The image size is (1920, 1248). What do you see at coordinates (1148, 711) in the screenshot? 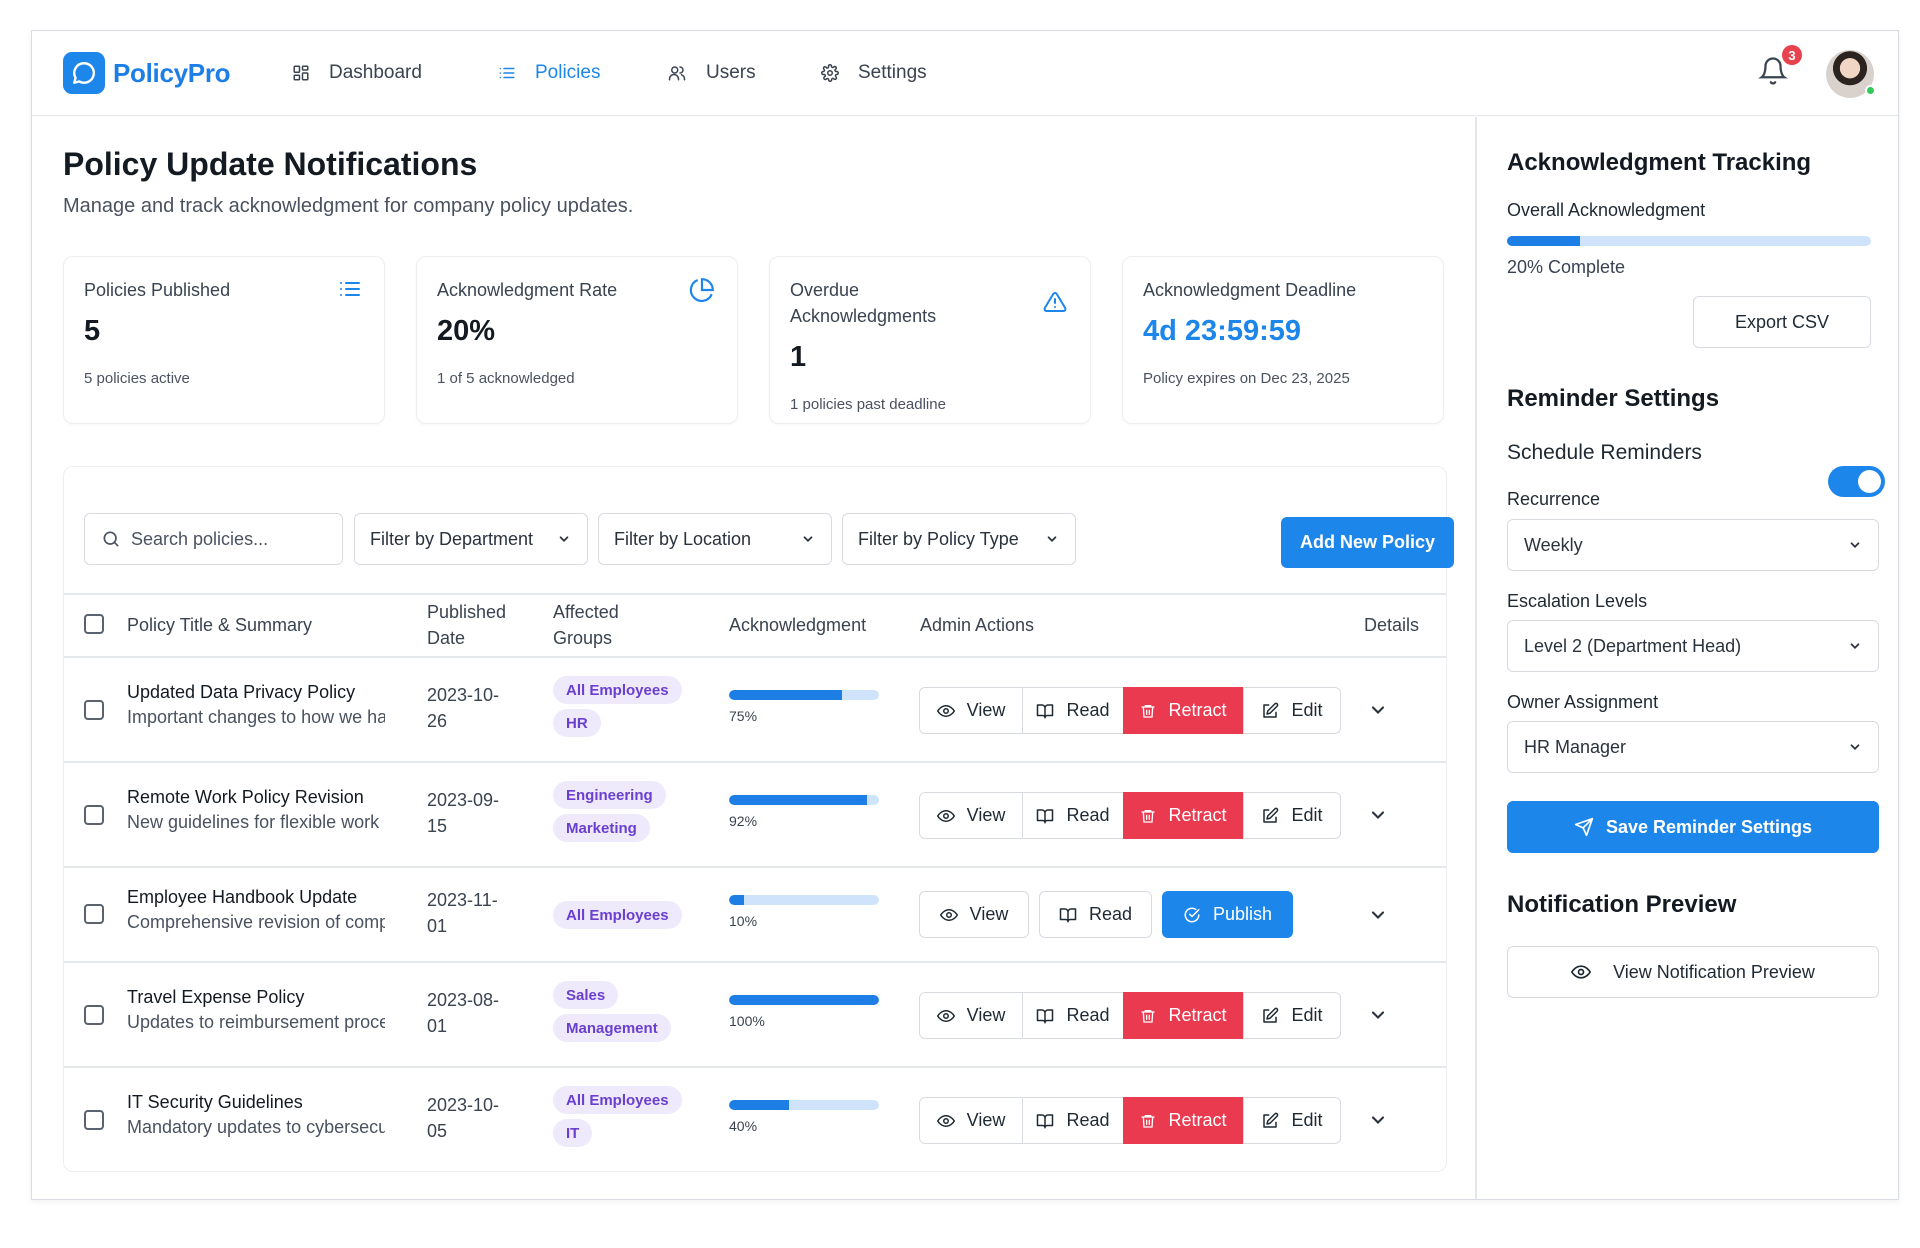
I see `trash-icon` at bounding box center [1148, 711].